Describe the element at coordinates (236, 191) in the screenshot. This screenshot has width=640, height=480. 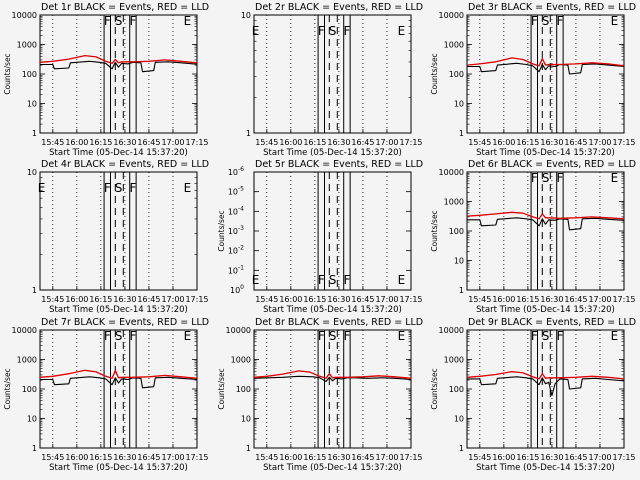
I see `y-tick-label: 10⁻⁵` at that location.